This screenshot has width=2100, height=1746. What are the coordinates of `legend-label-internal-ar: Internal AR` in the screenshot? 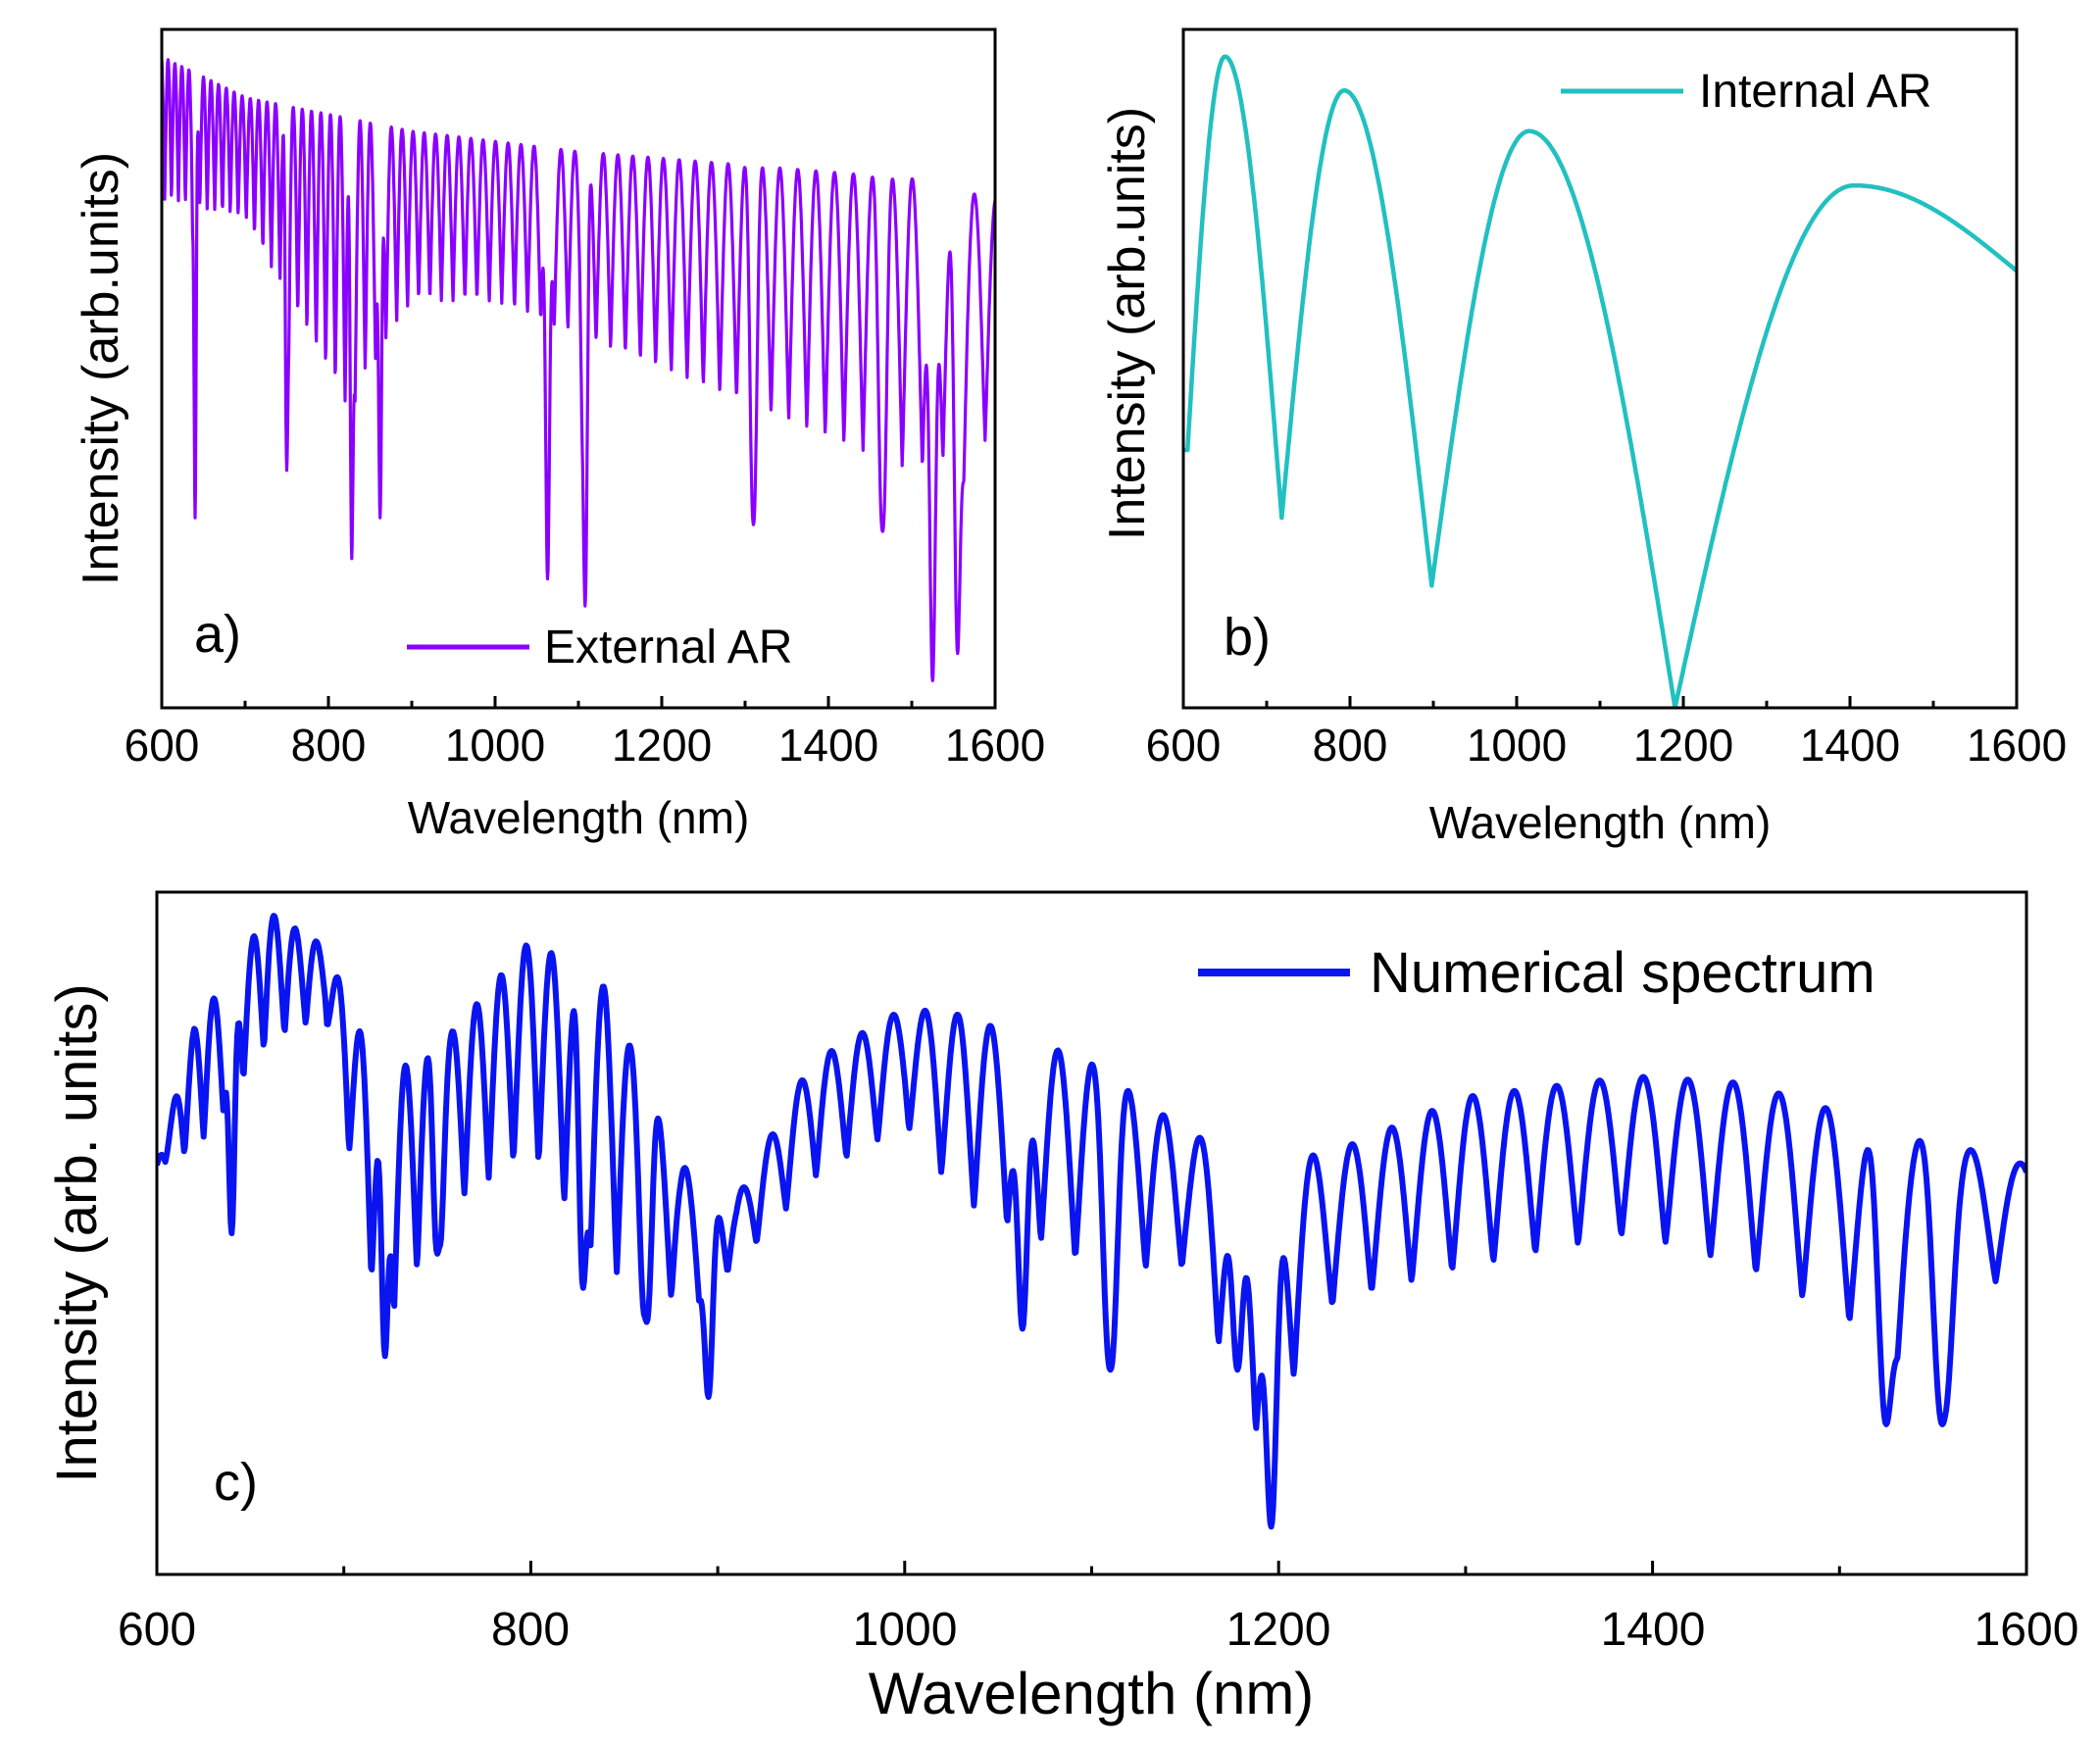 It's located at (1815, 92).